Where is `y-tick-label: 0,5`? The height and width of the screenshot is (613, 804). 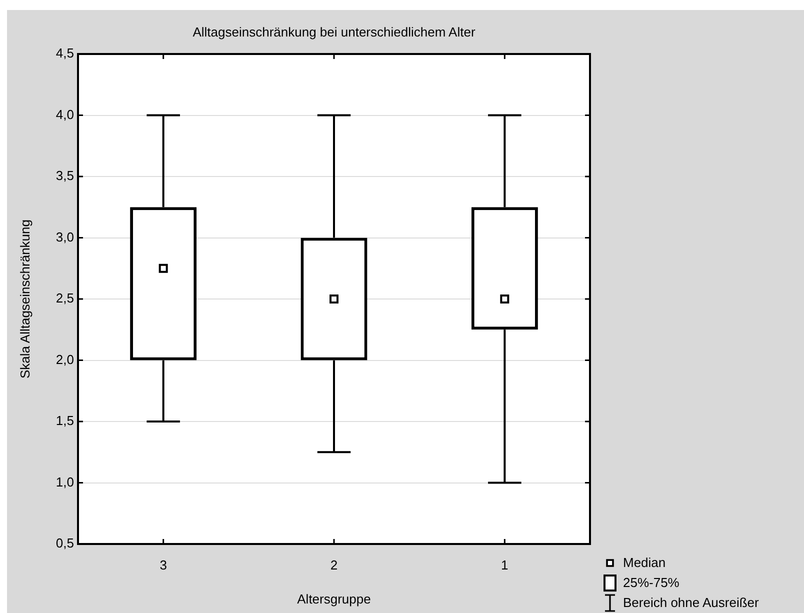
y-tick-label: 0,5 is located at coordinates (65, 543).